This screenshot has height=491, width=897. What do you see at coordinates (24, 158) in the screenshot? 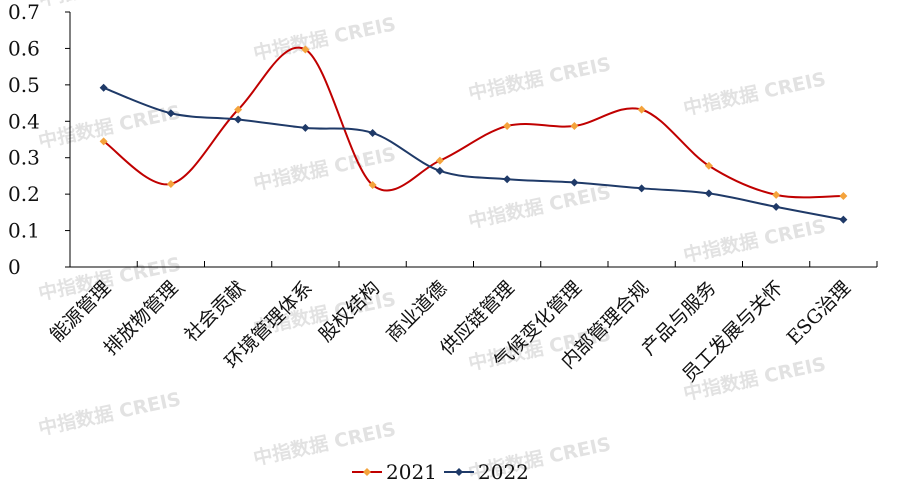
I see `y-tick-label: 0.3` at bounding box center [24, 158].